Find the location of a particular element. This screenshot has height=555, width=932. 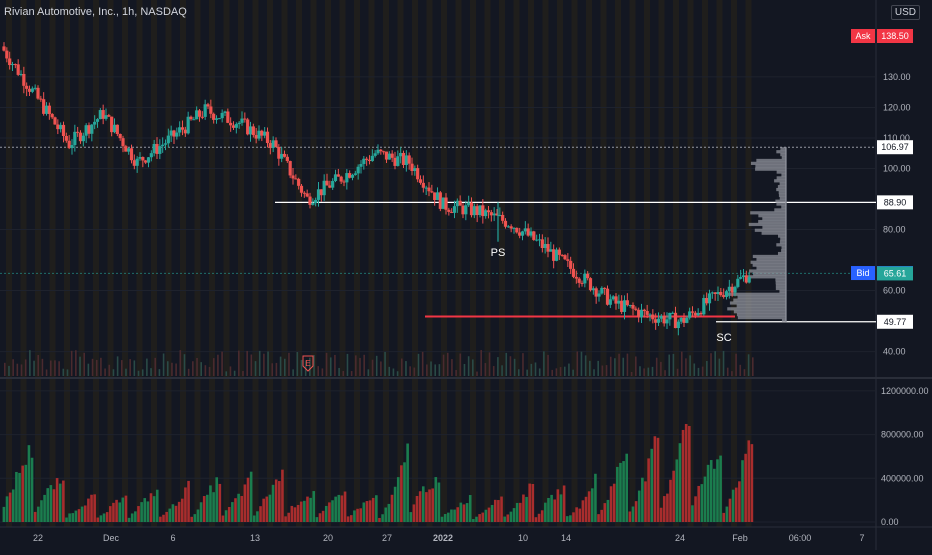

time-tick-label: 20 is located at coordinates (328, 538).